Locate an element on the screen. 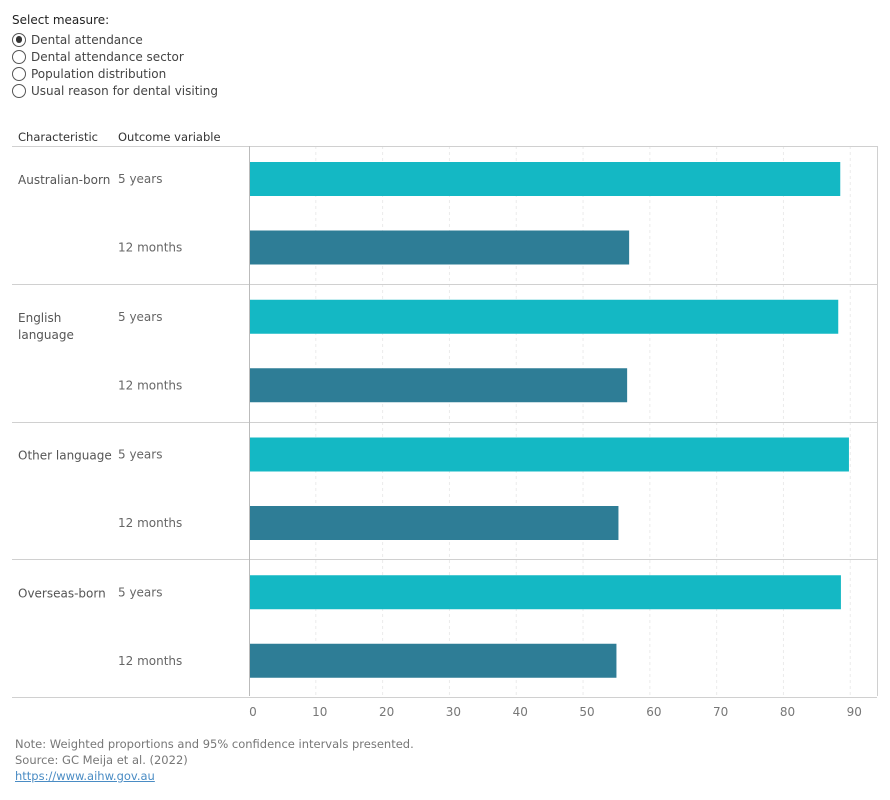 This screenshot has width=890, height=800. source-link-wrap: https://www.aihw.gov.au is located at coordinates (85, 776).